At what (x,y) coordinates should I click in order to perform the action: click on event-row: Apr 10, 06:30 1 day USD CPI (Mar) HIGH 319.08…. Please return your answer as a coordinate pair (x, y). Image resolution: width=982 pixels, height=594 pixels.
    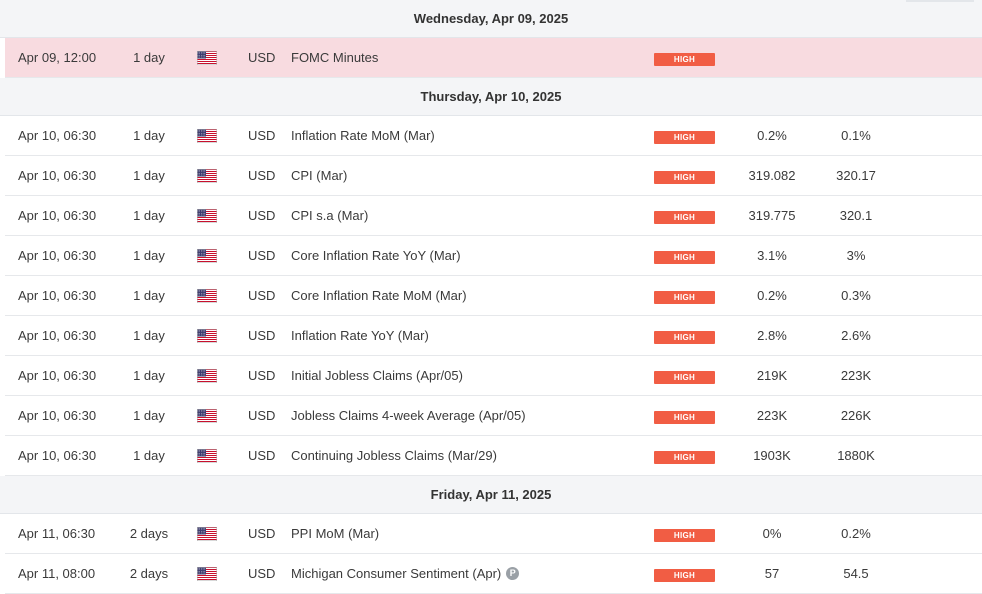
    Looking at the image, I should click on (493, 176).